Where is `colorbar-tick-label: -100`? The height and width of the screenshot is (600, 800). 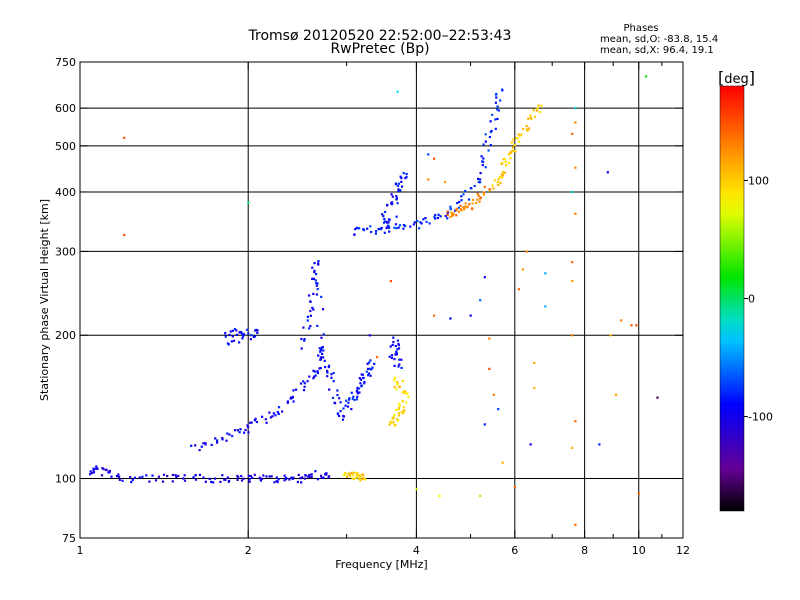
colorbar-tick-label: -100 is located at coordinates (760, 417).